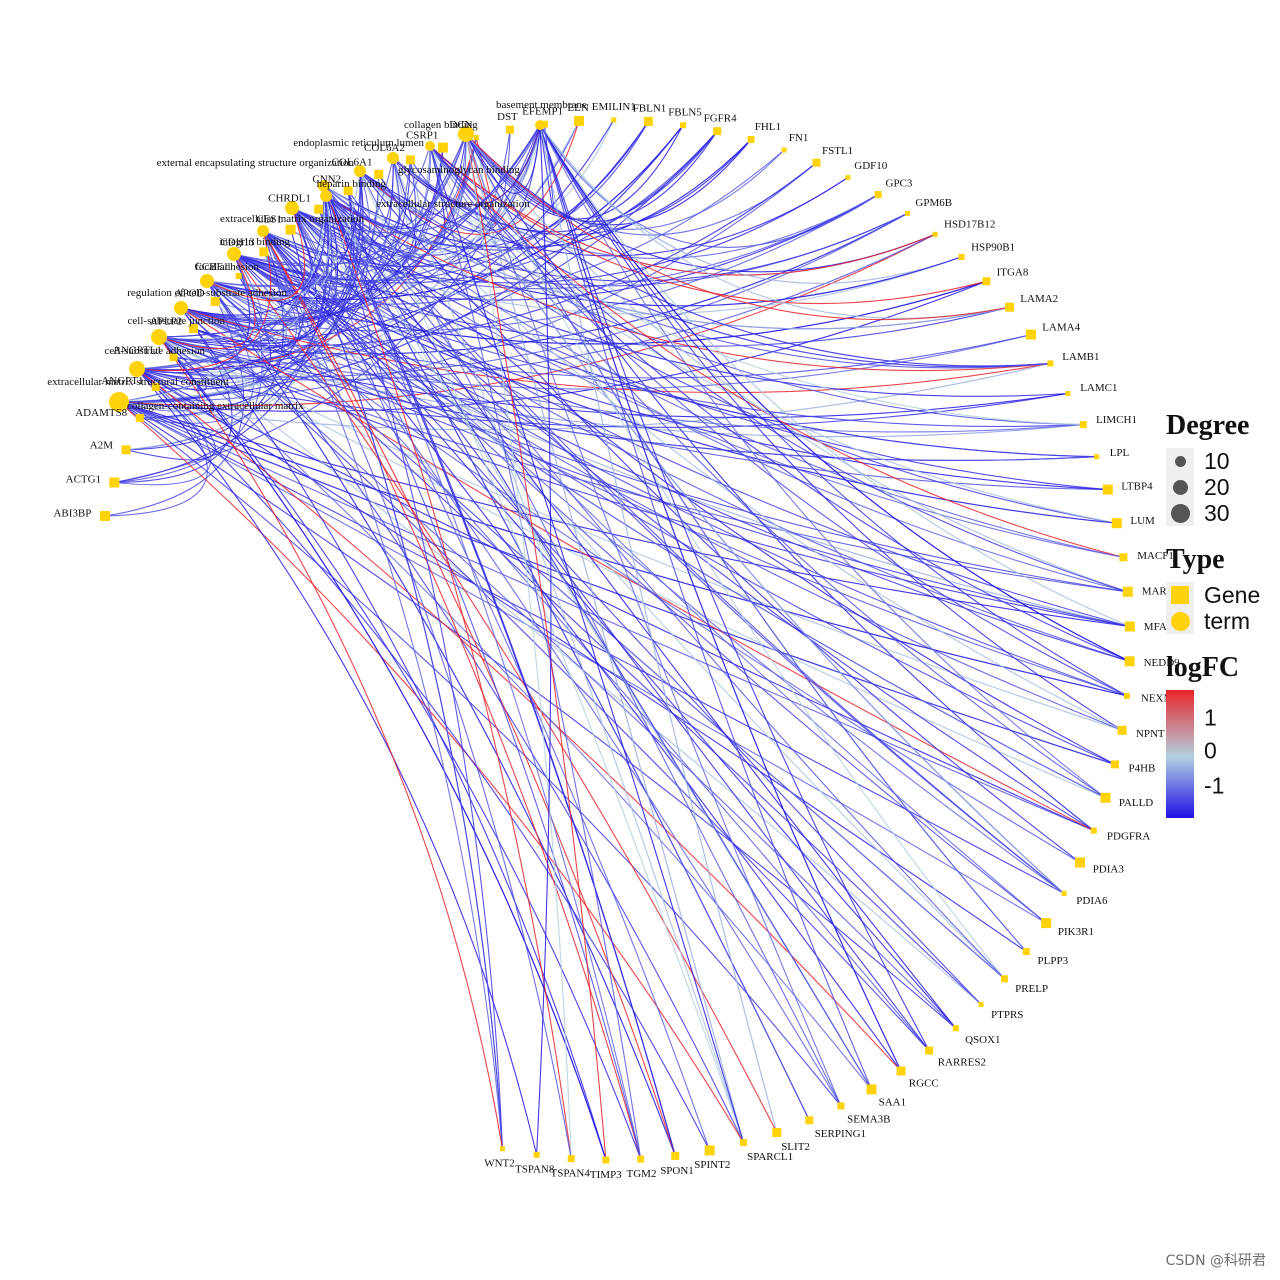  What do you see at coordinates (422, 135) in the screenshot?
I see `gene-label: CSRP1` at bounding box center [422, 135].